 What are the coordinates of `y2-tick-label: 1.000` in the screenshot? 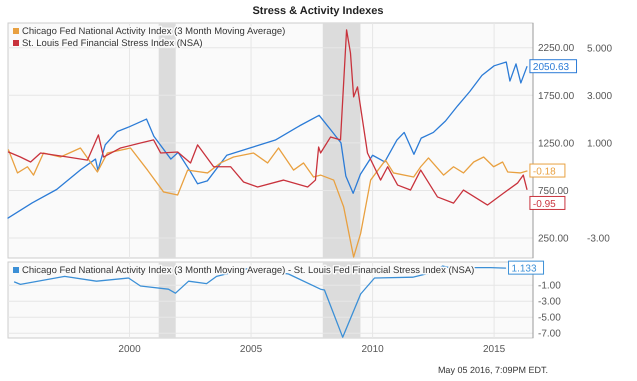 It's located at (599, 144).